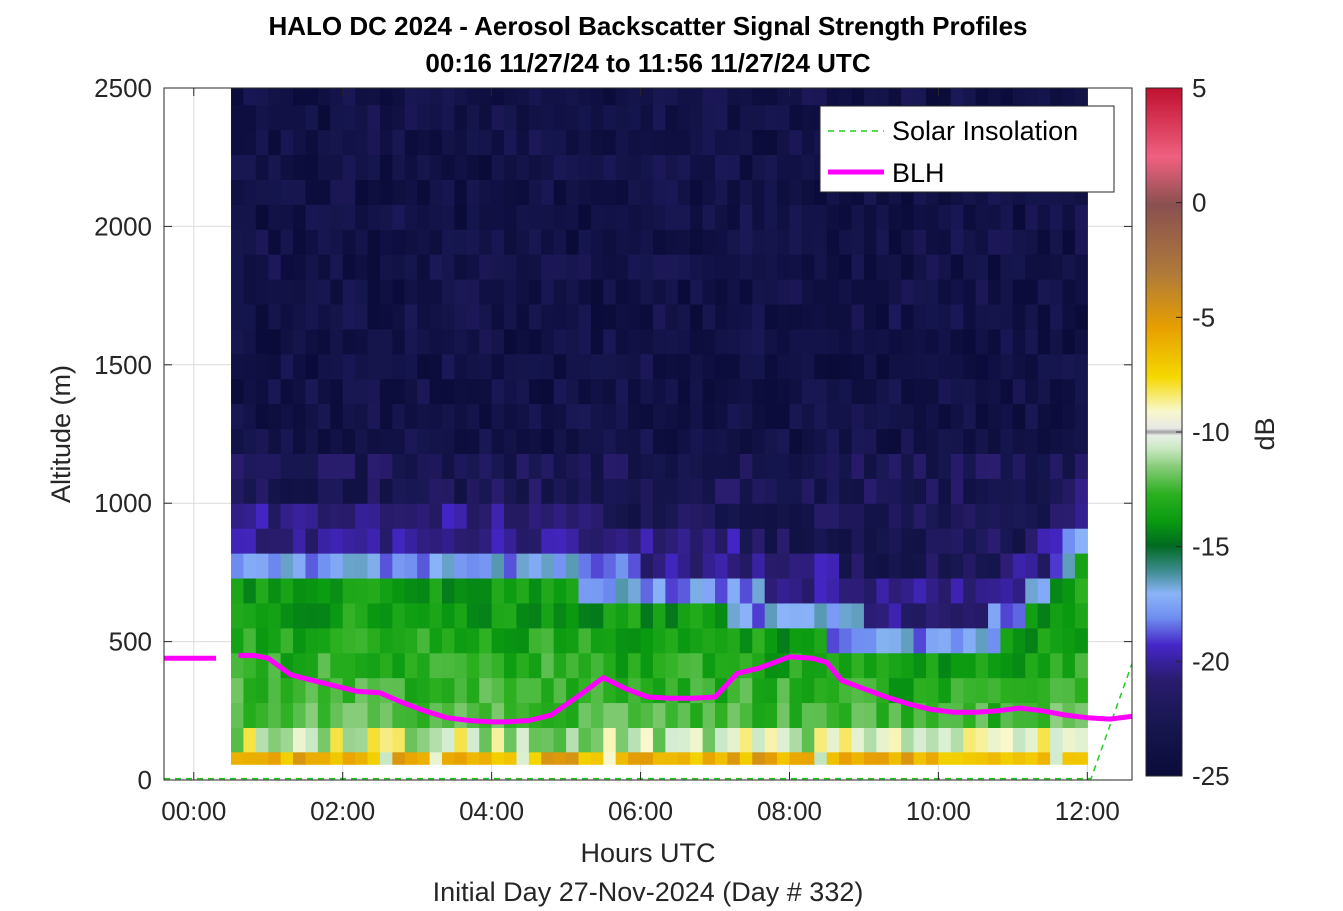  Describe the element at coordinates (647, 63) in the screenshot. I see `chart-subtitle: 00:16 11/27/24 to 11:56 11/27/24 UTC` at that location.